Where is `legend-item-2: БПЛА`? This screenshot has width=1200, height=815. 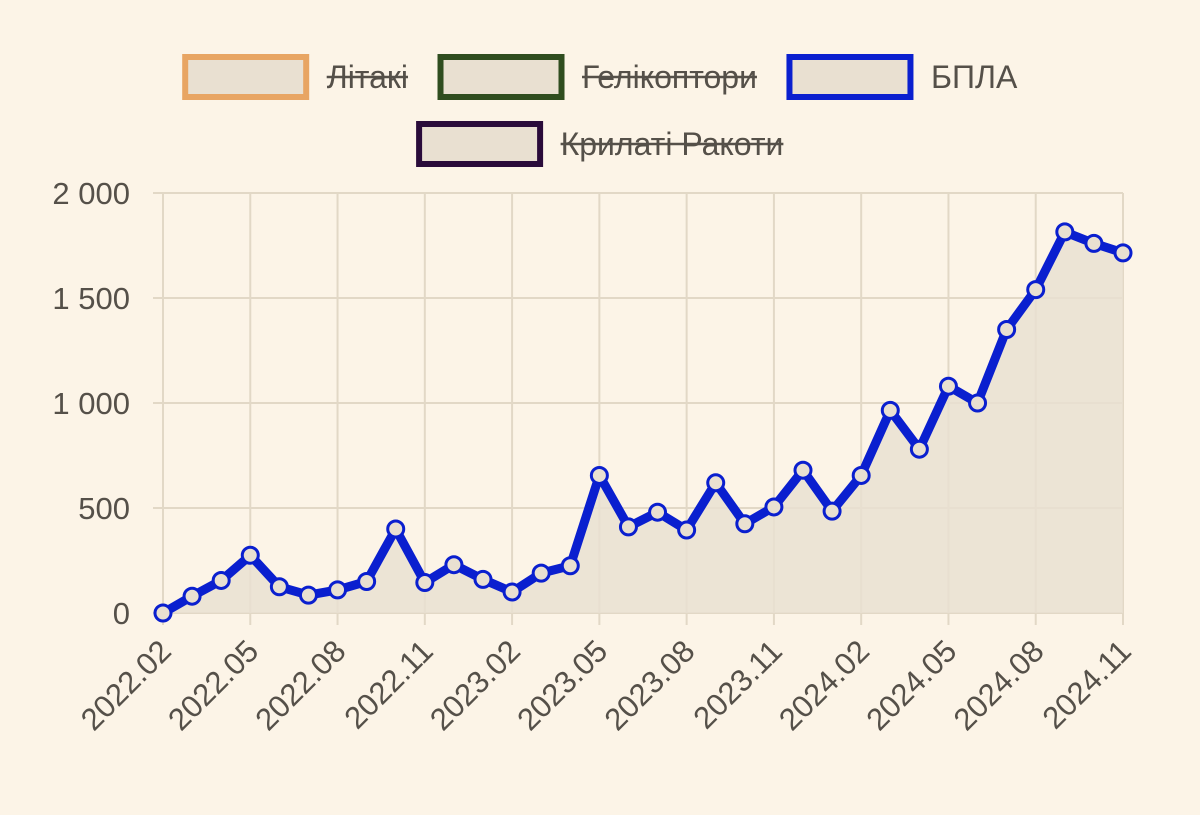
legend-item-2: БПЛА is located at coordinates (902, 77).